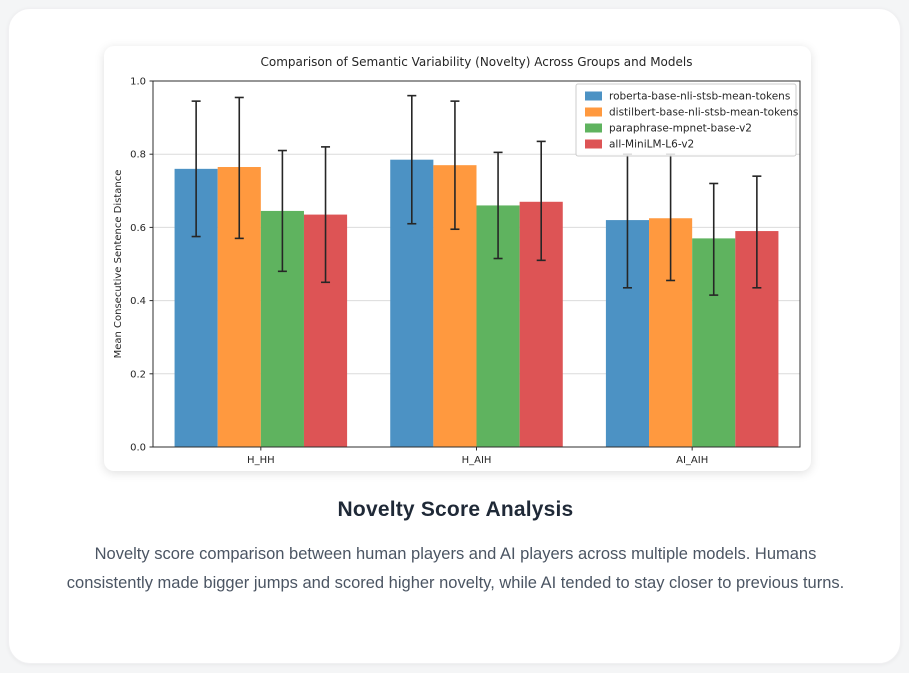 Image resolution: width=909 pixels, height=673 pixels. Describe the element at coordinates (699, 97) in the screenshot. I see `legend-label: roberta-base-nli-stsb-mean-tokens` at that location.